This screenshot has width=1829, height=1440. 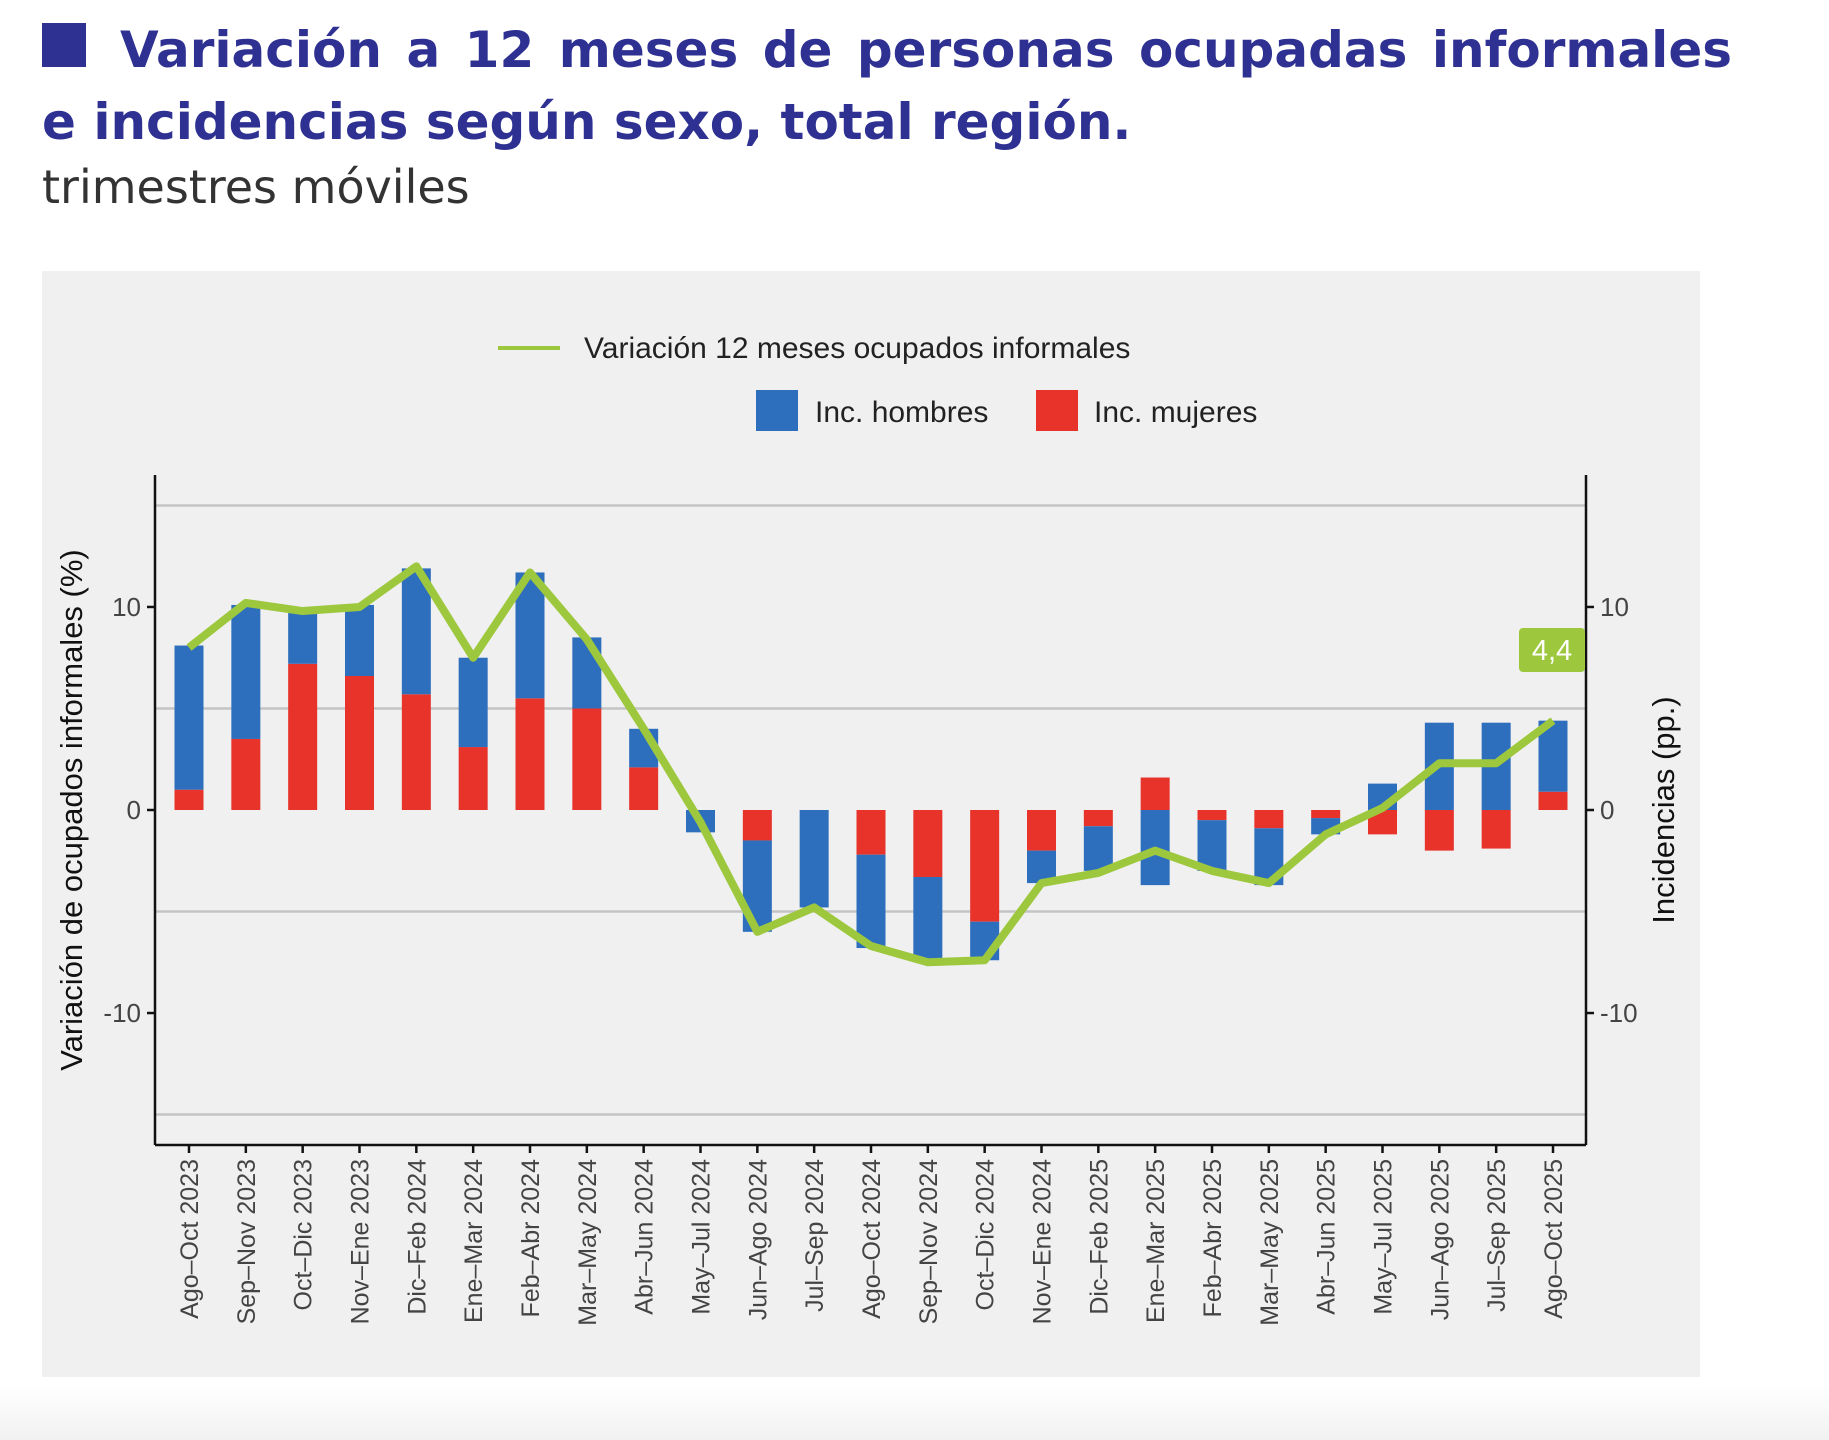 I want to click on y-tick-label-right: 0, so click(x=1607, y=810).